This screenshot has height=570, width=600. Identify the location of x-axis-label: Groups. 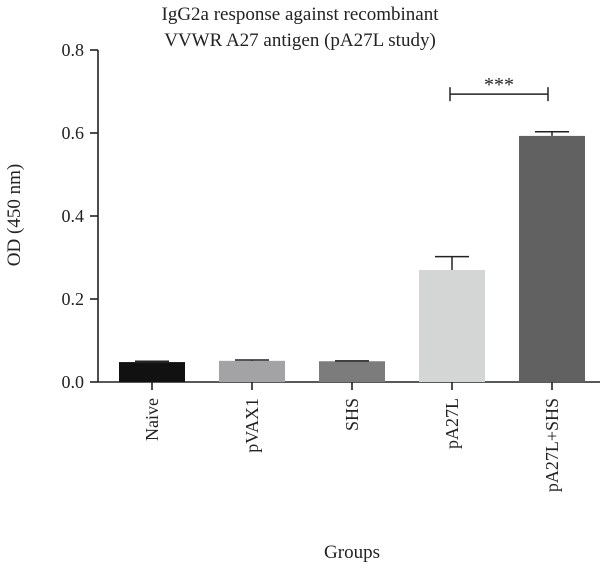
(352, 552).